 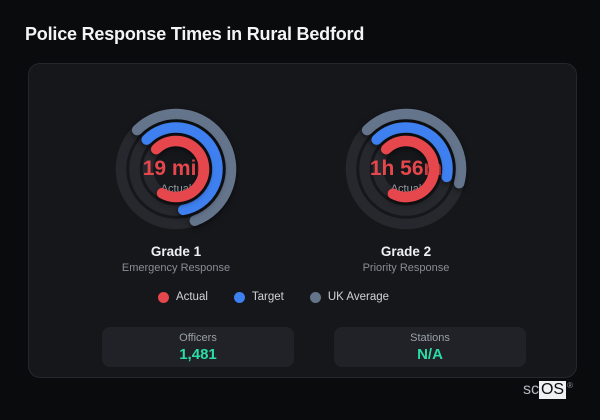 I want to click on legend-item-uk-average: UK Average, so click(x=349, y=297).